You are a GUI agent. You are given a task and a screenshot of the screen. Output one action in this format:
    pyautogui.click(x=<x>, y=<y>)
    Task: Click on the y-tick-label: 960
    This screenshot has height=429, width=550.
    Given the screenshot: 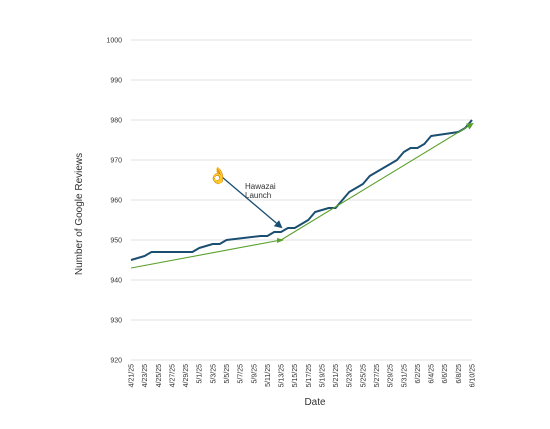 What is the action you would take?
    pyautogui.click(x=116, y=201)
    